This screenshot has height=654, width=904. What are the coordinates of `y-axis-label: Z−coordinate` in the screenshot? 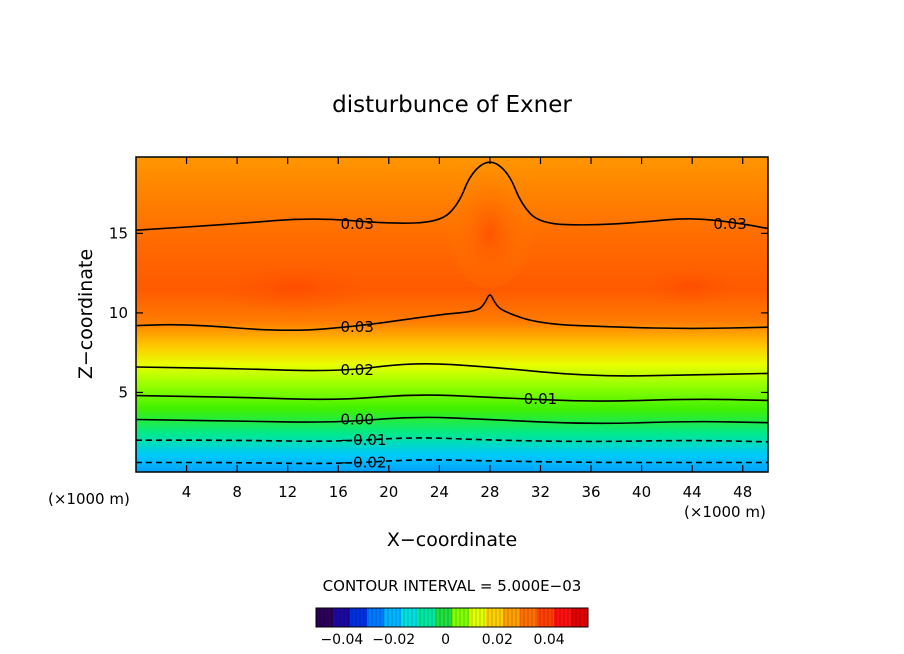 It's located at (86, 314).